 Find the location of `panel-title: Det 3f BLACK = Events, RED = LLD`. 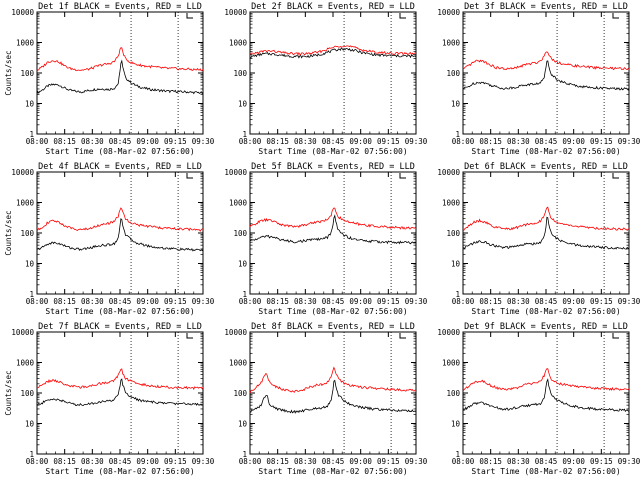

panel-title: Det 3f BLACK = Events, RED = LLD is located at coordinates (546, 7).